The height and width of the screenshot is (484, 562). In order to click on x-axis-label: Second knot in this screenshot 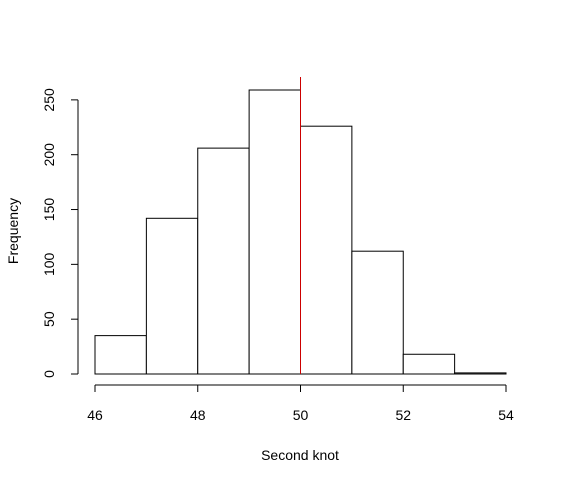, I will do `click(300, 455)`.